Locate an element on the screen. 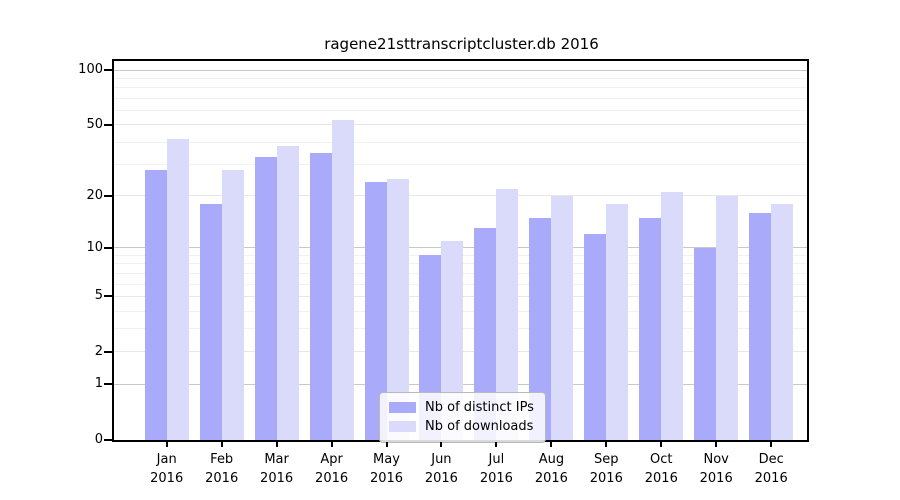 The height and width of the screenshot is (500, 900). legend: Nb of distinct IPs Nb of downloads is located at coordinates (462, 417).